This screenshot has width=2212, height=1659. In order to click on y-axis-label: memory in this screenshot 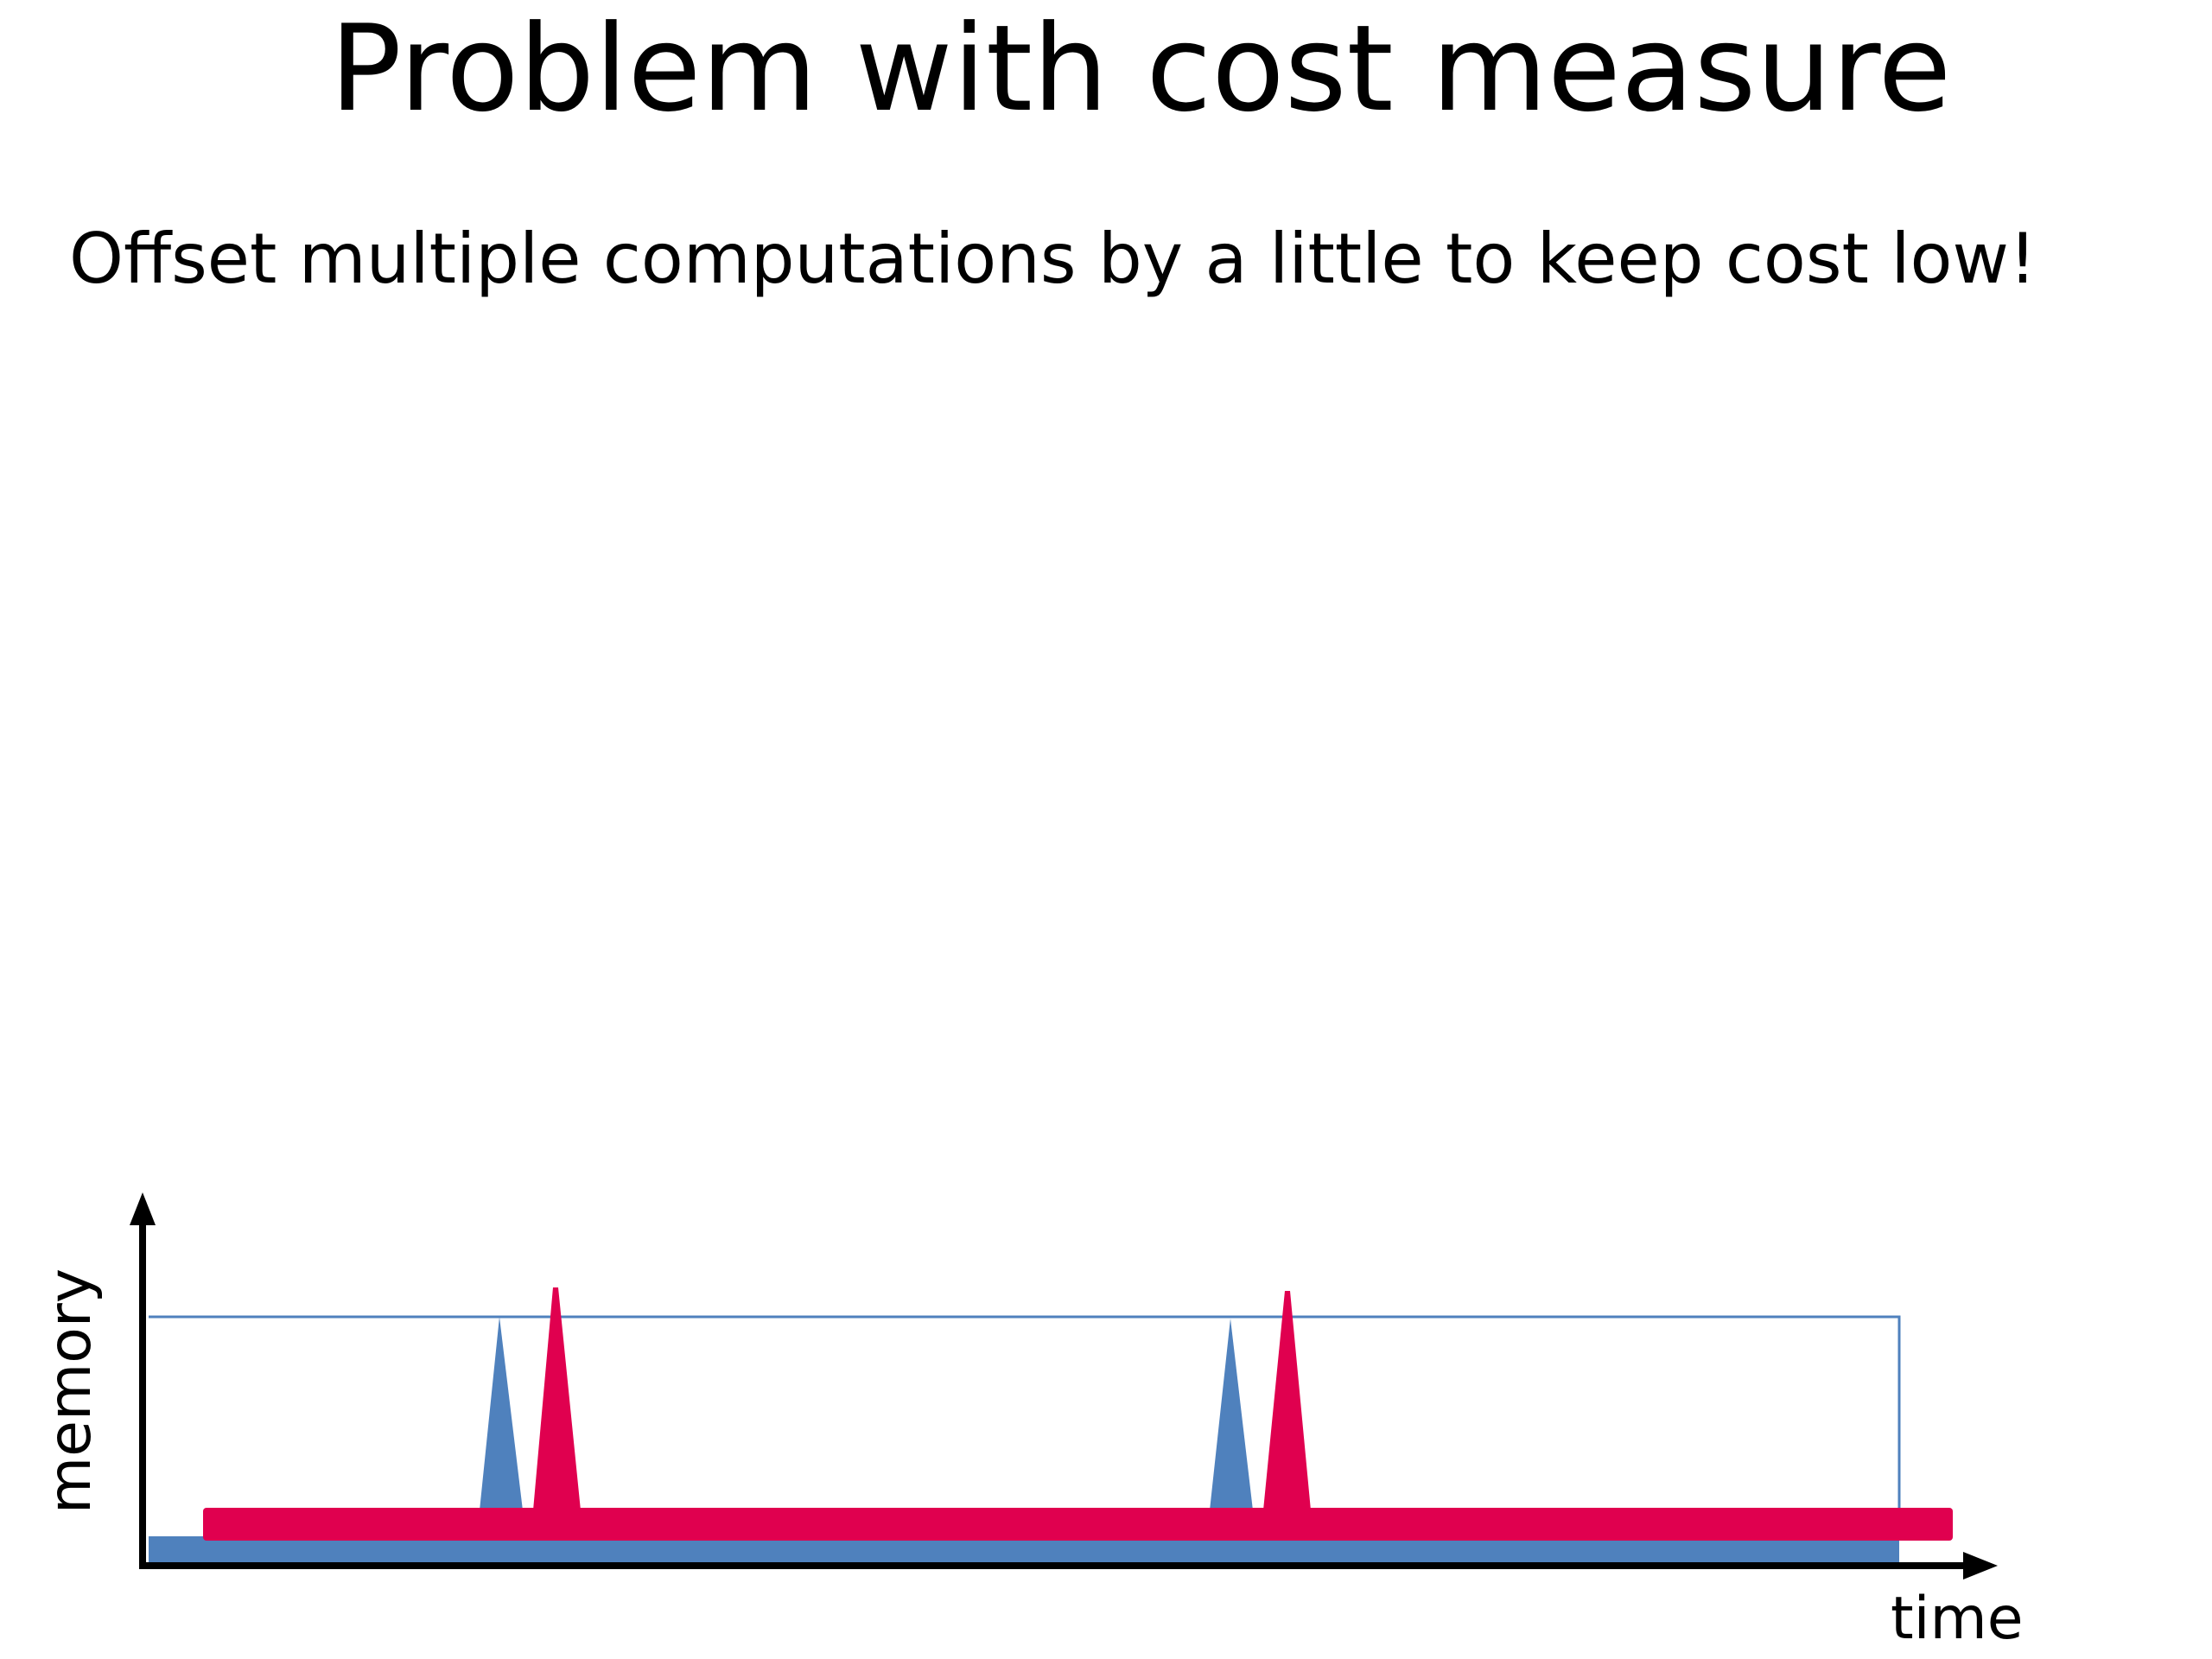, I will do `click(70, 1391)`.